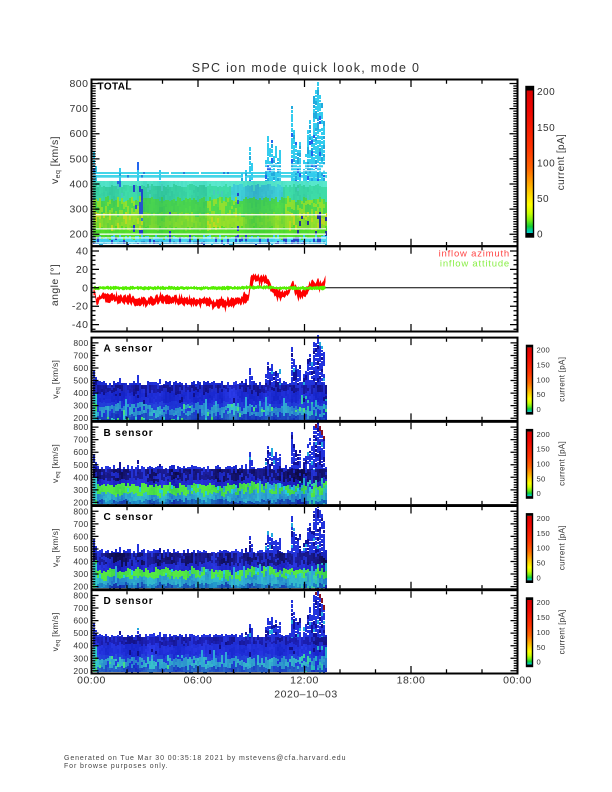 This screenshot has height=792, width=612. Describe the element at coordinates (55, 285) in the screenshot. I see `svg-text: angle [°]` at that location.